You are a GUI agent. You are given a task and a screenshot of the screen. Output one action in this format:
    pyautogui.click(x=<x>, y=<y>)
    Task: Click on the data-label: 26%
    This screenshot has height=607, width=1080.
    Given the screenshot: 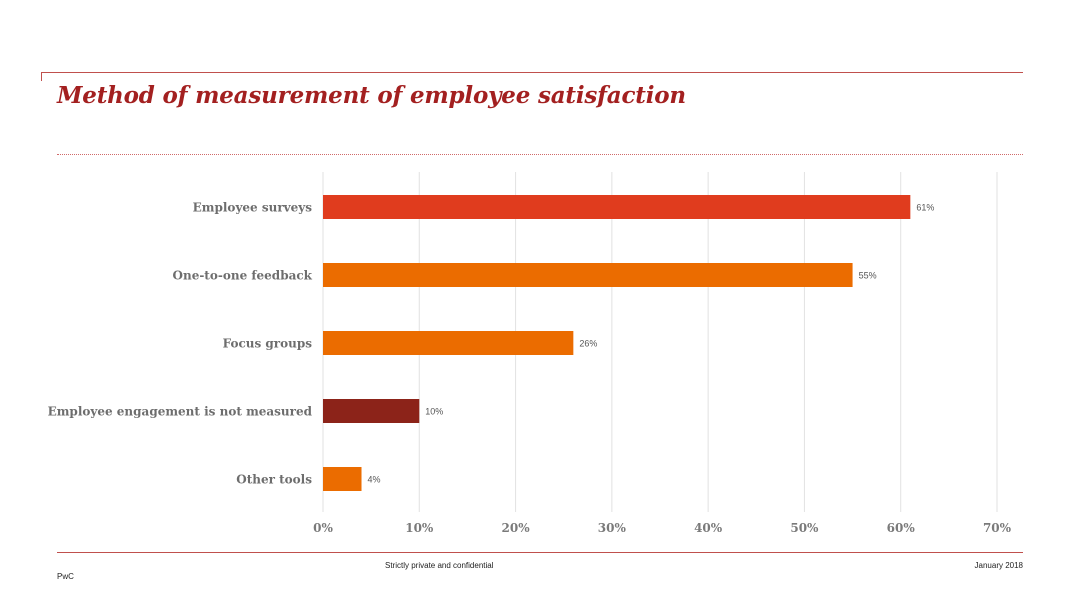 What is the action you would take?
    pyautogui.click(x=588, y=344)
    